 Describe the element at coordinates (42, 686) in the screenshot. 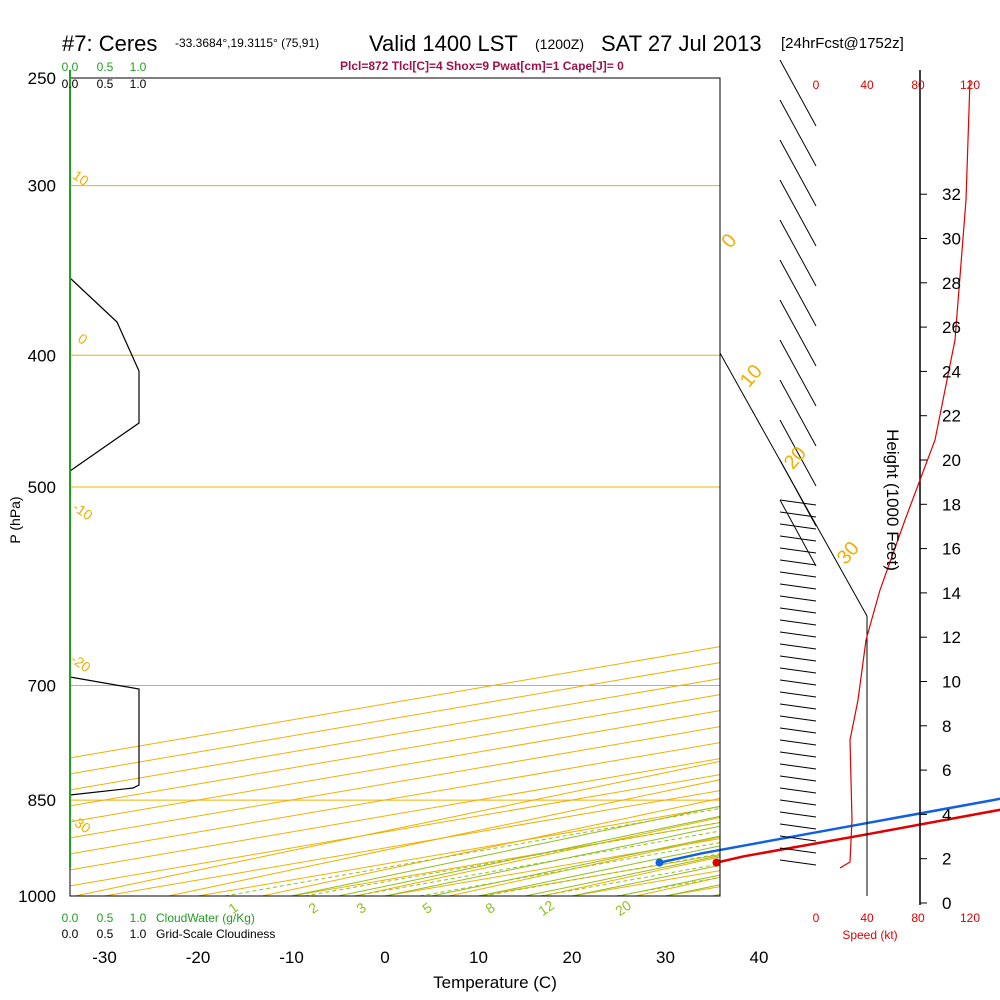

I see `y-tick-label: 700` at that location.